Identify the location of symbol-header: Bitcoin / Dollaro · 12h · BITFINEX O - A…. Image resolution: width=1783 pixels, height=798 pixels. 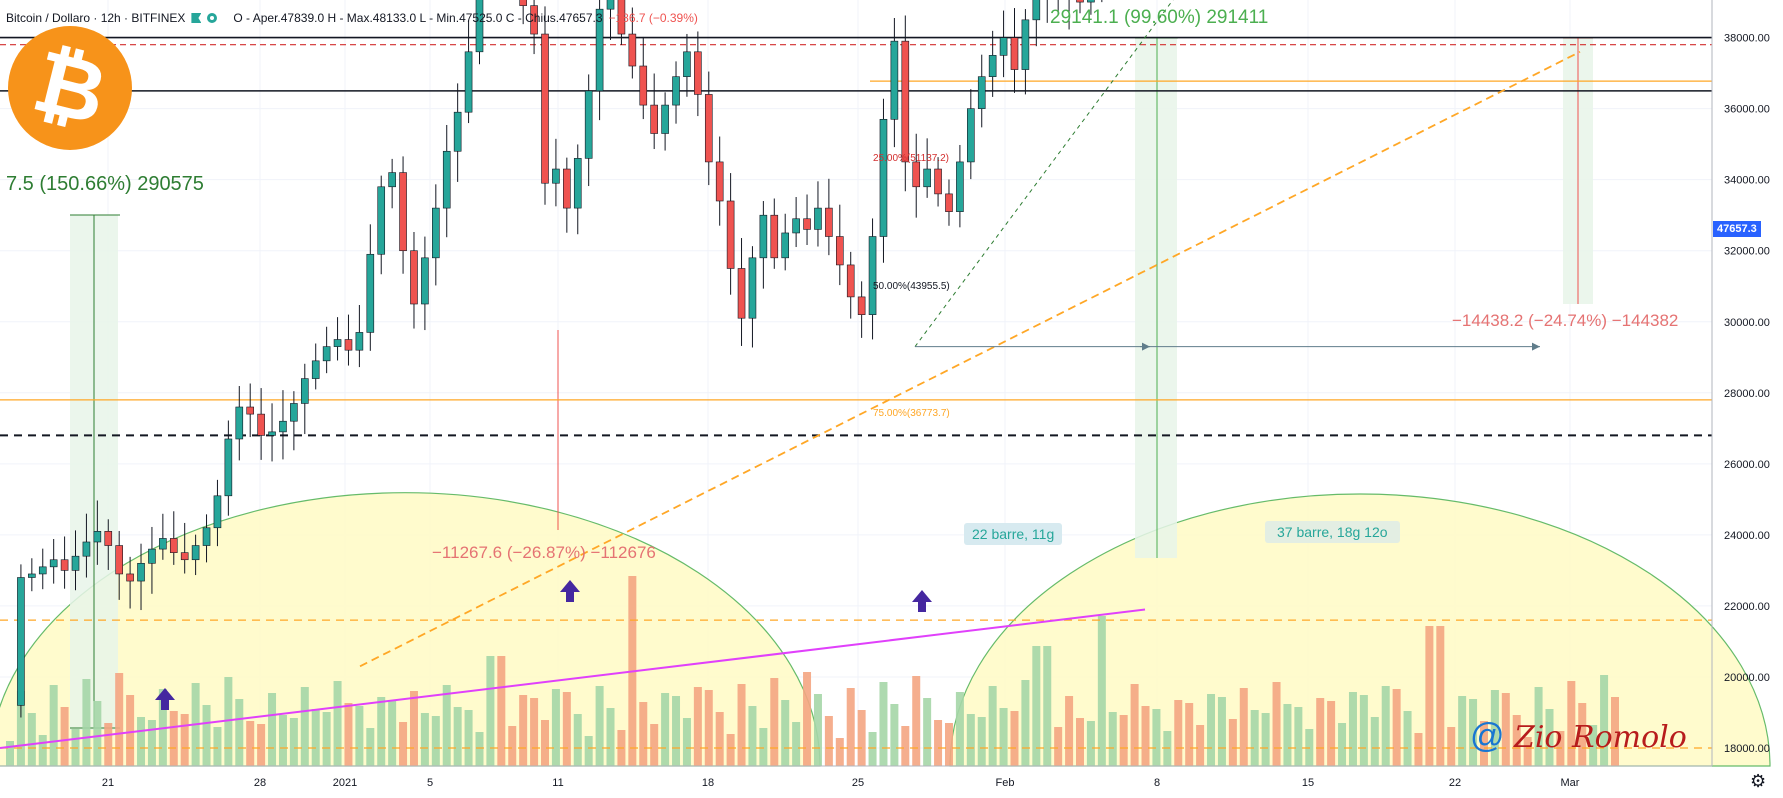
(352, 18).